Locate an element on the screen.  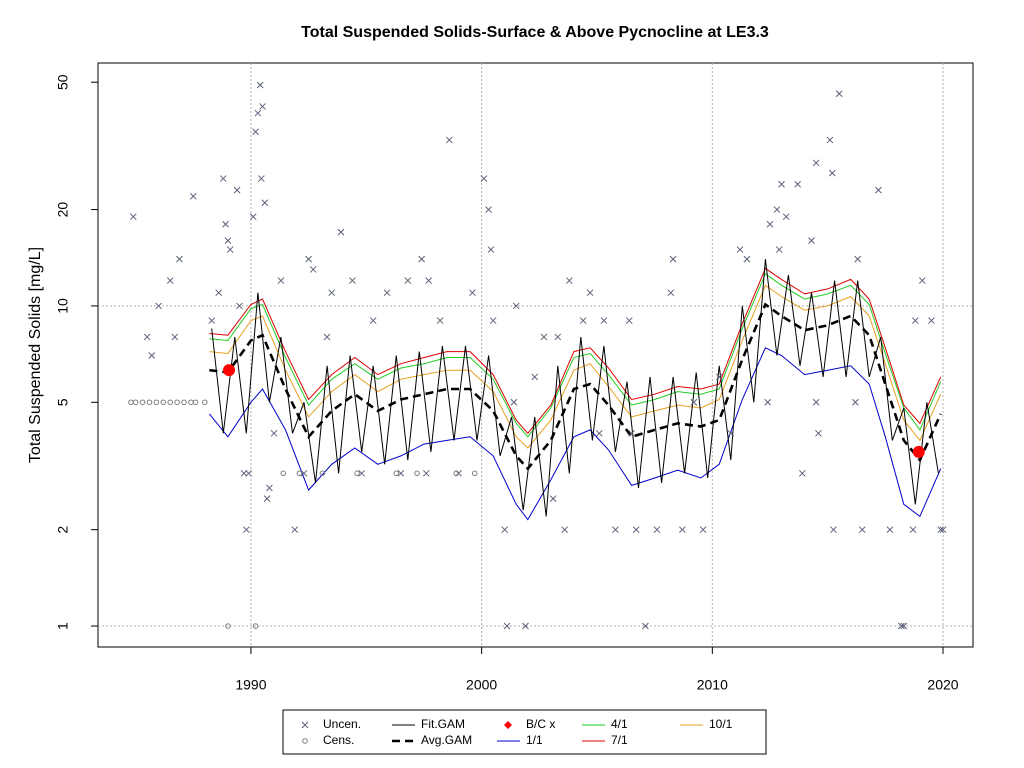
y-tick-label: 50 is located at coordinates (63, 82).